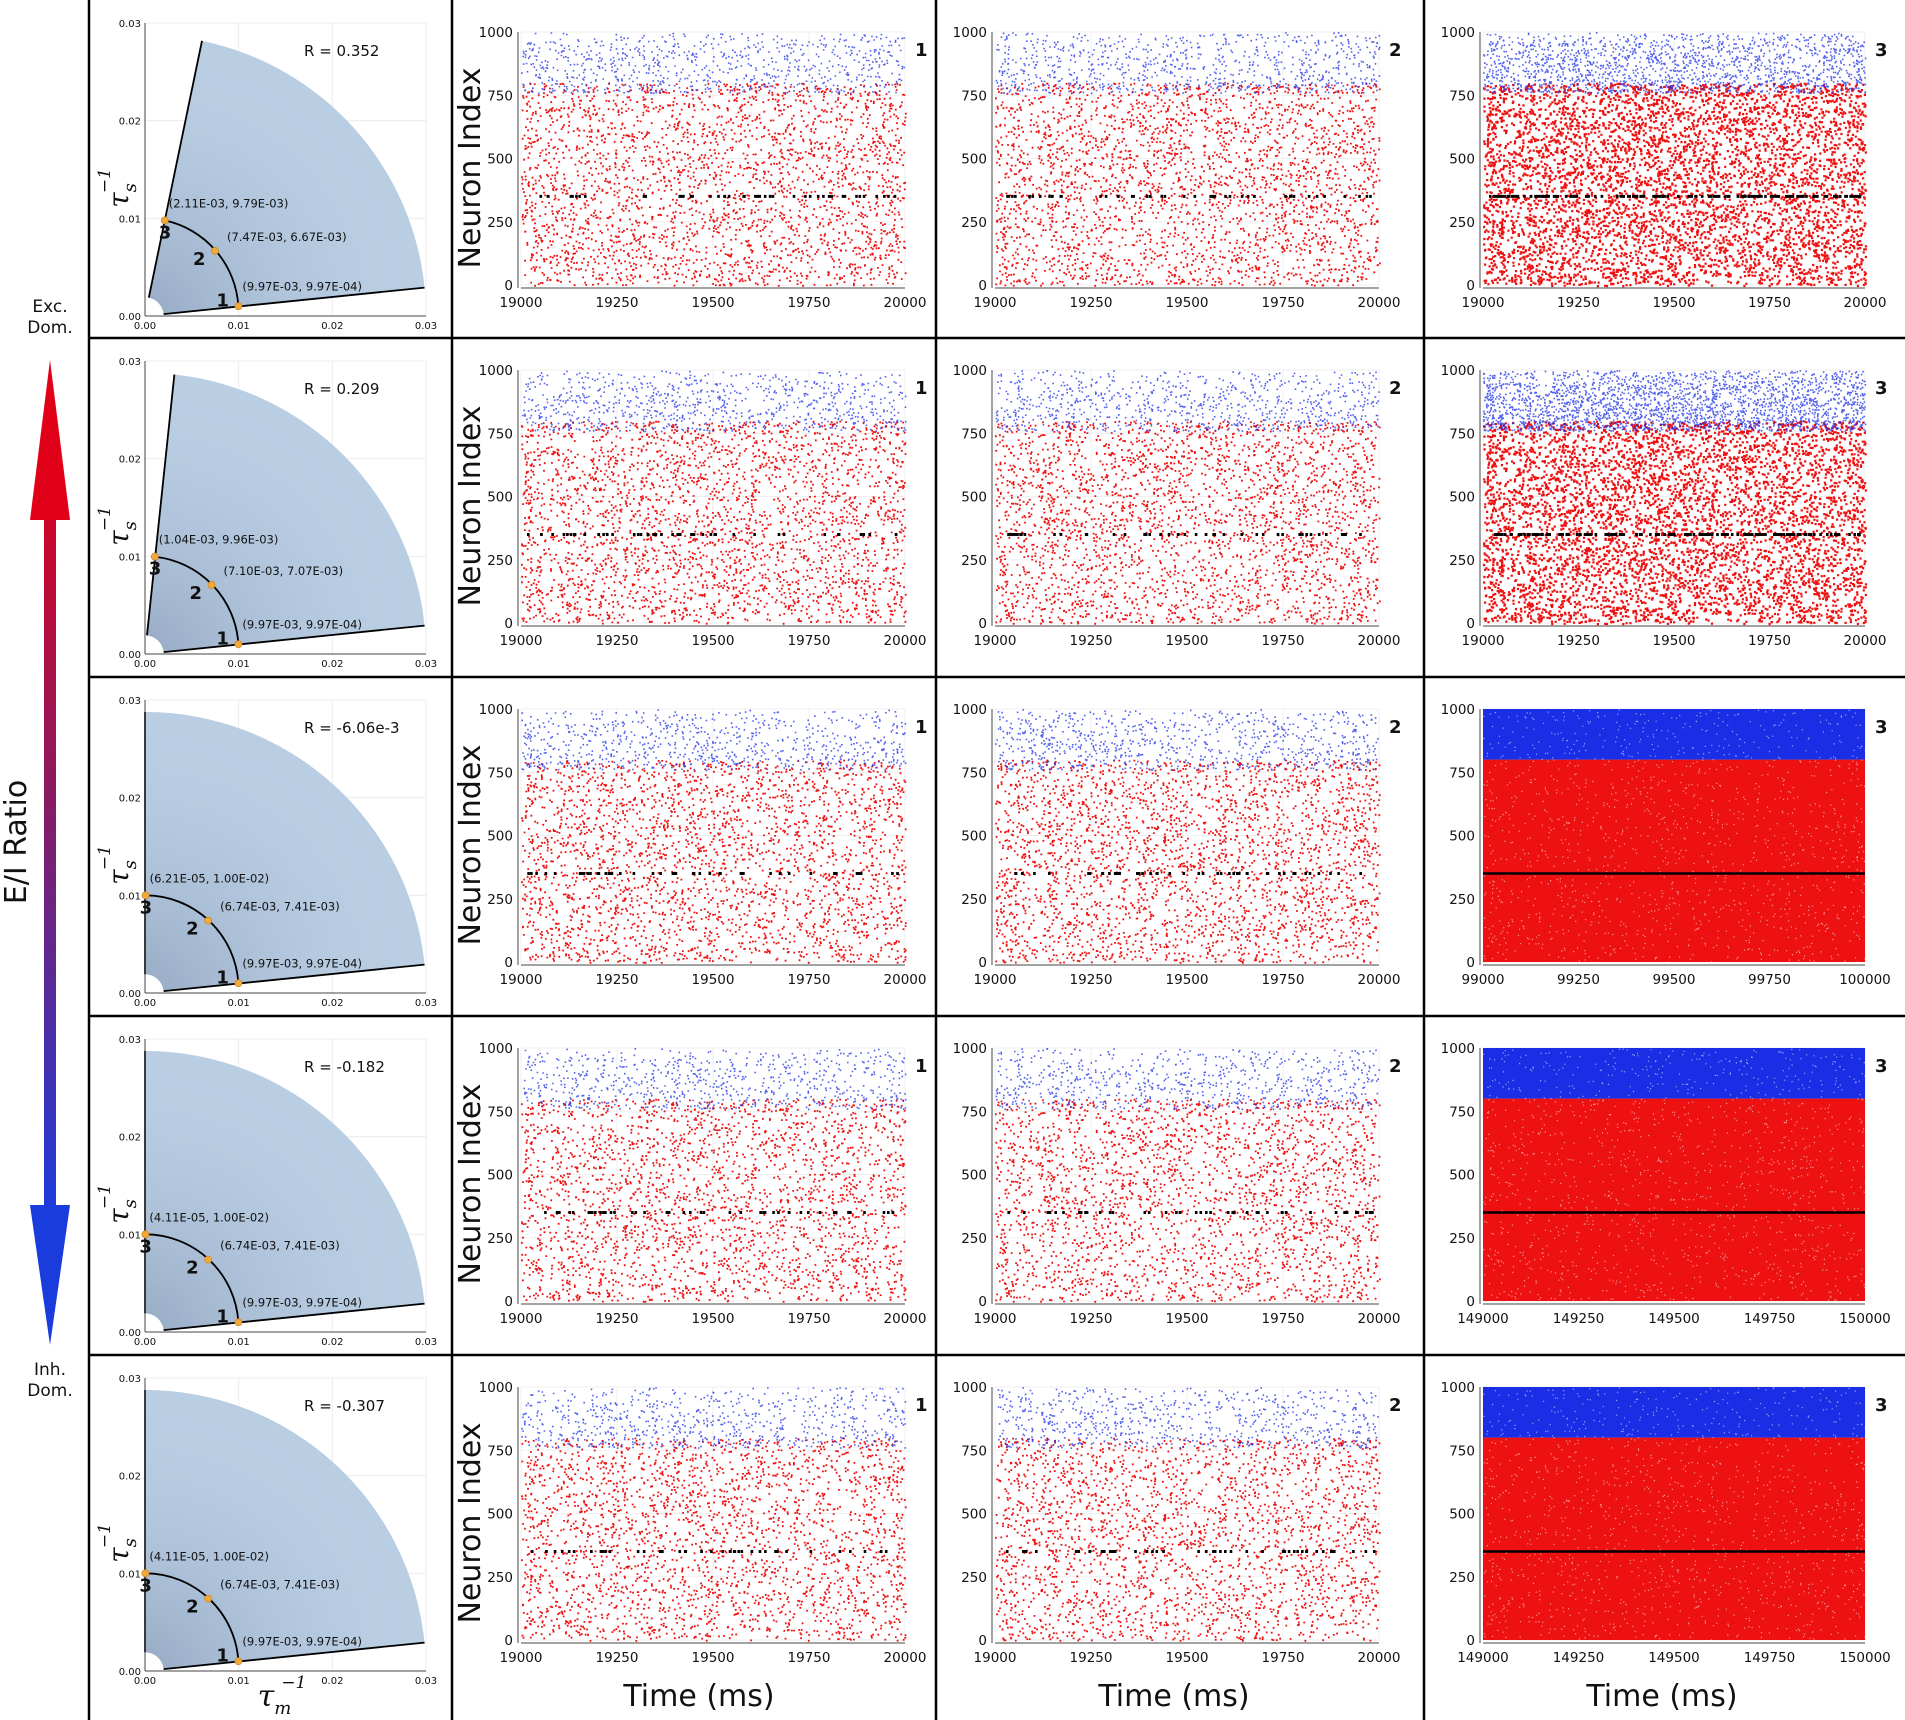 The width and height of the screenshot is (1905, 1720). I want to click on raster-ylabel: Neuron Index, so click(470, 1183).